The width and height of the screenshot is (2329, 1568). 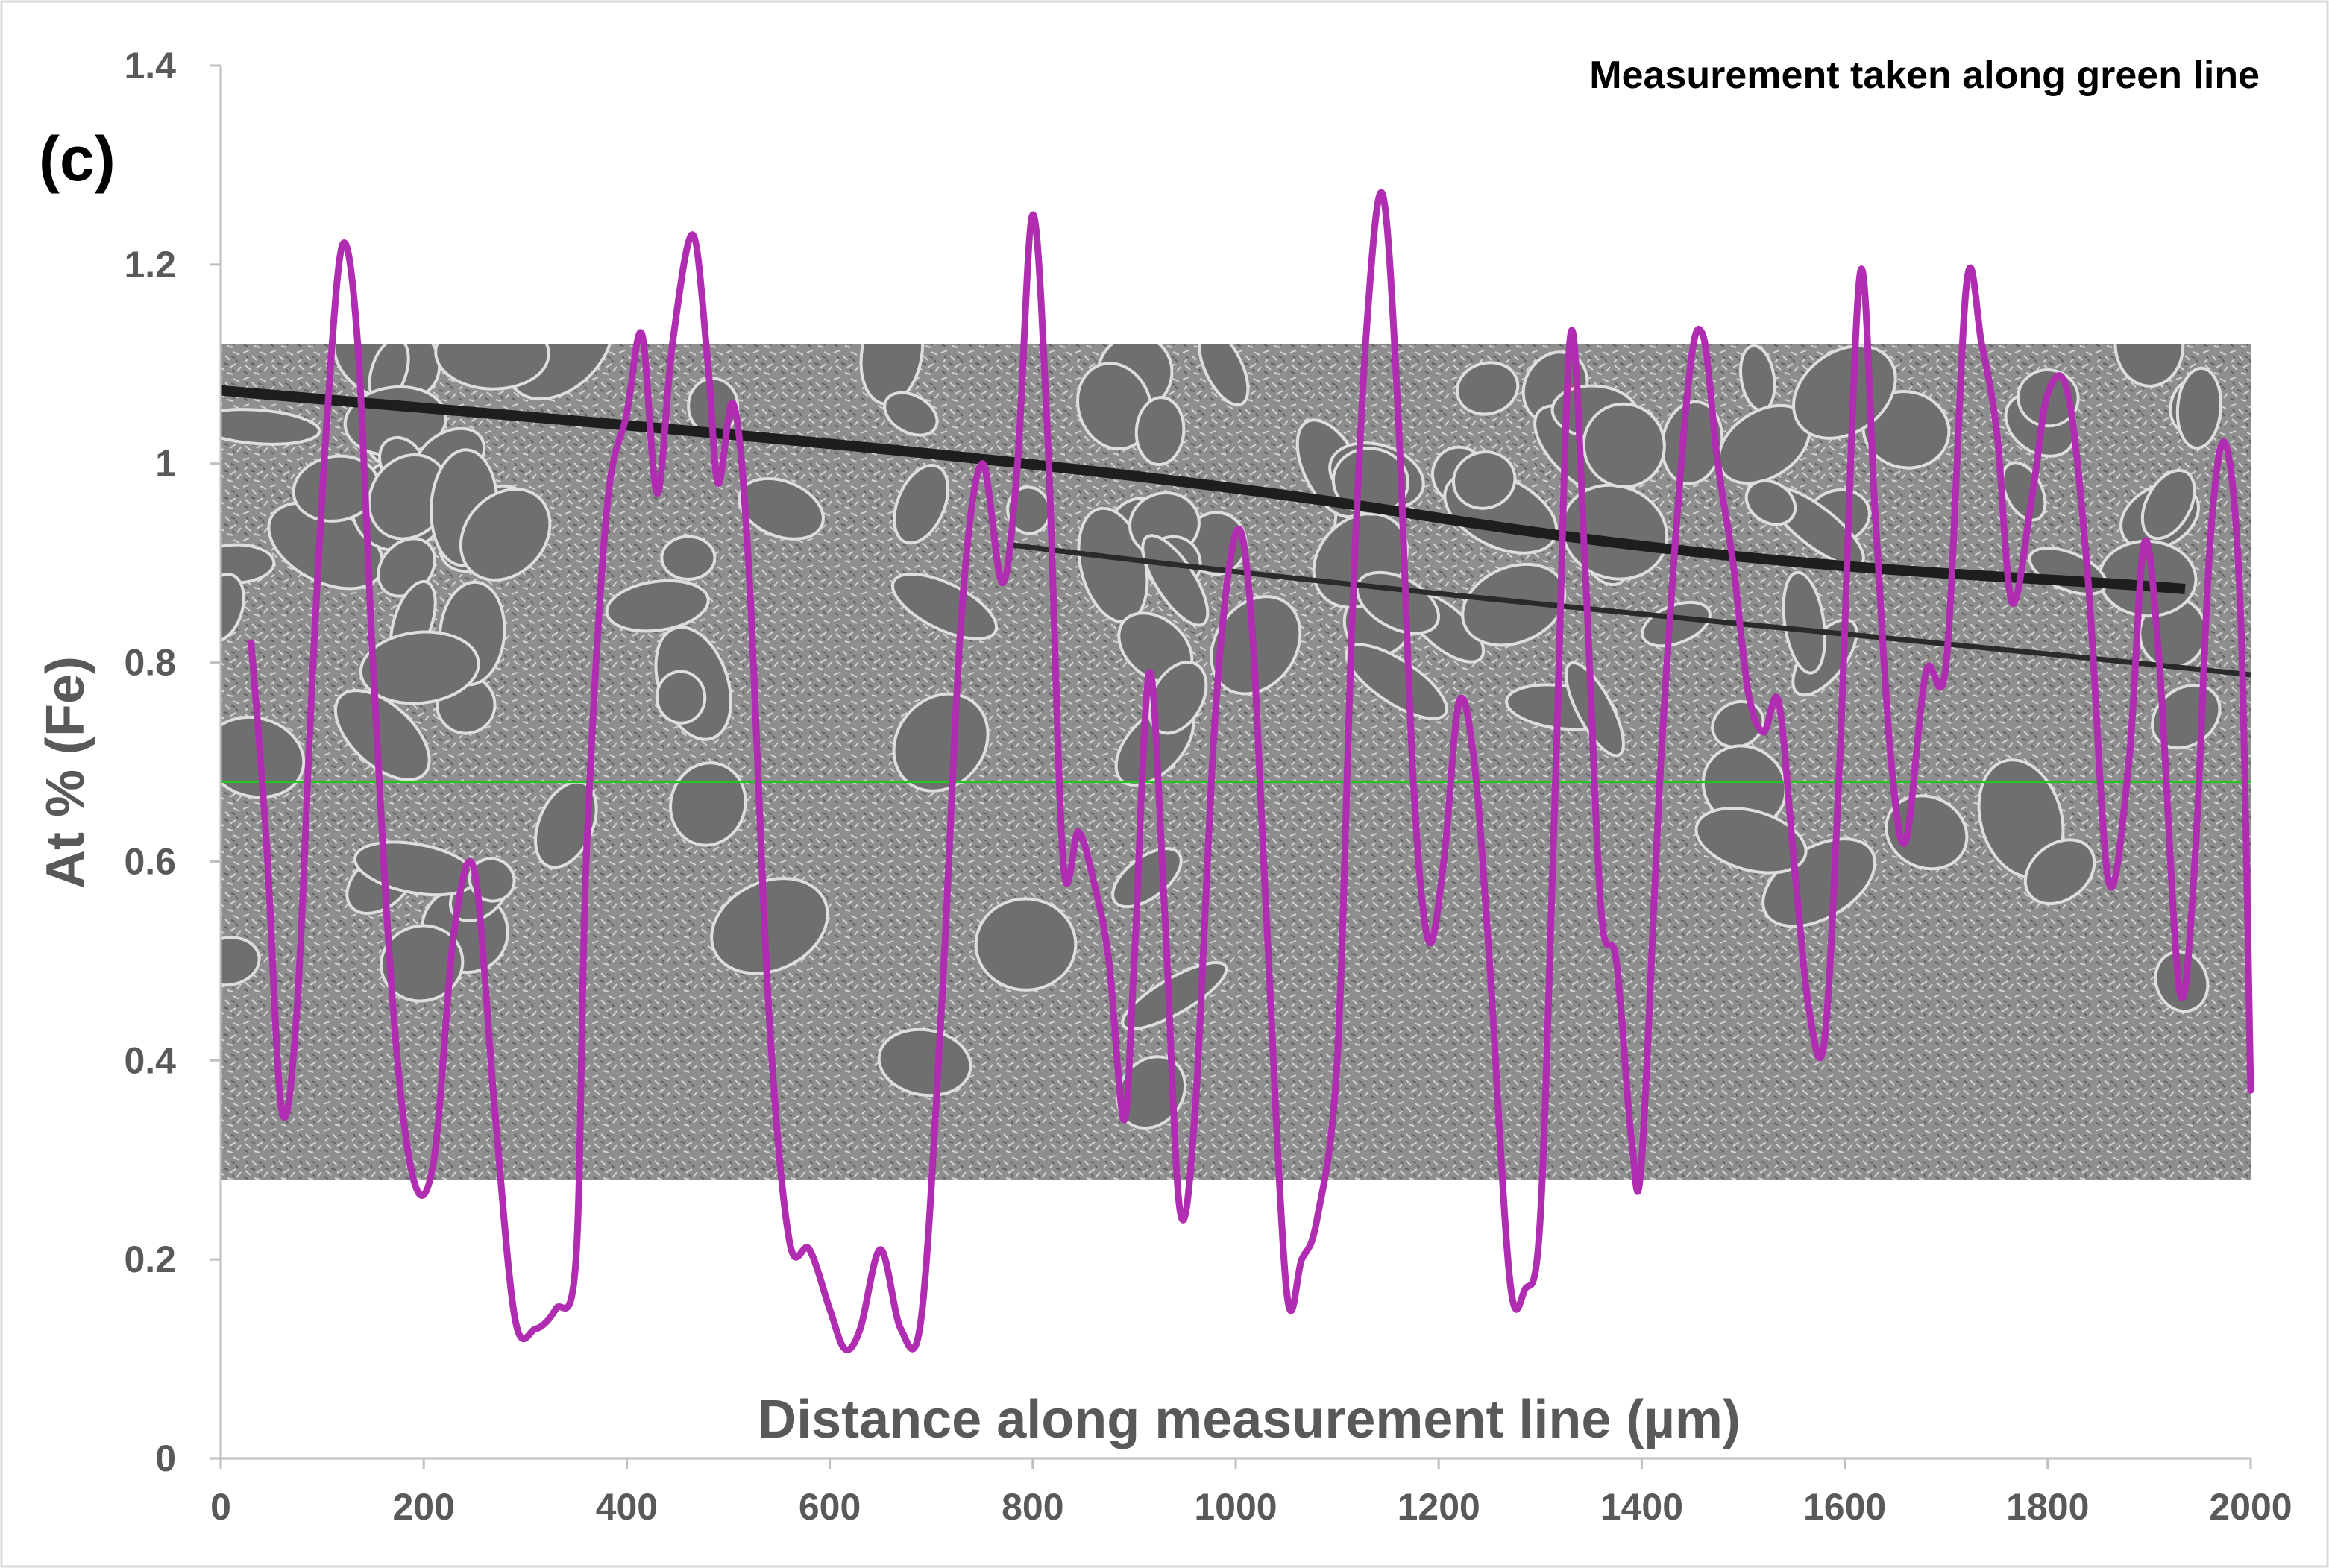 I want to click on y-axis-title: At % (Fe), so click(x=65, y=772).